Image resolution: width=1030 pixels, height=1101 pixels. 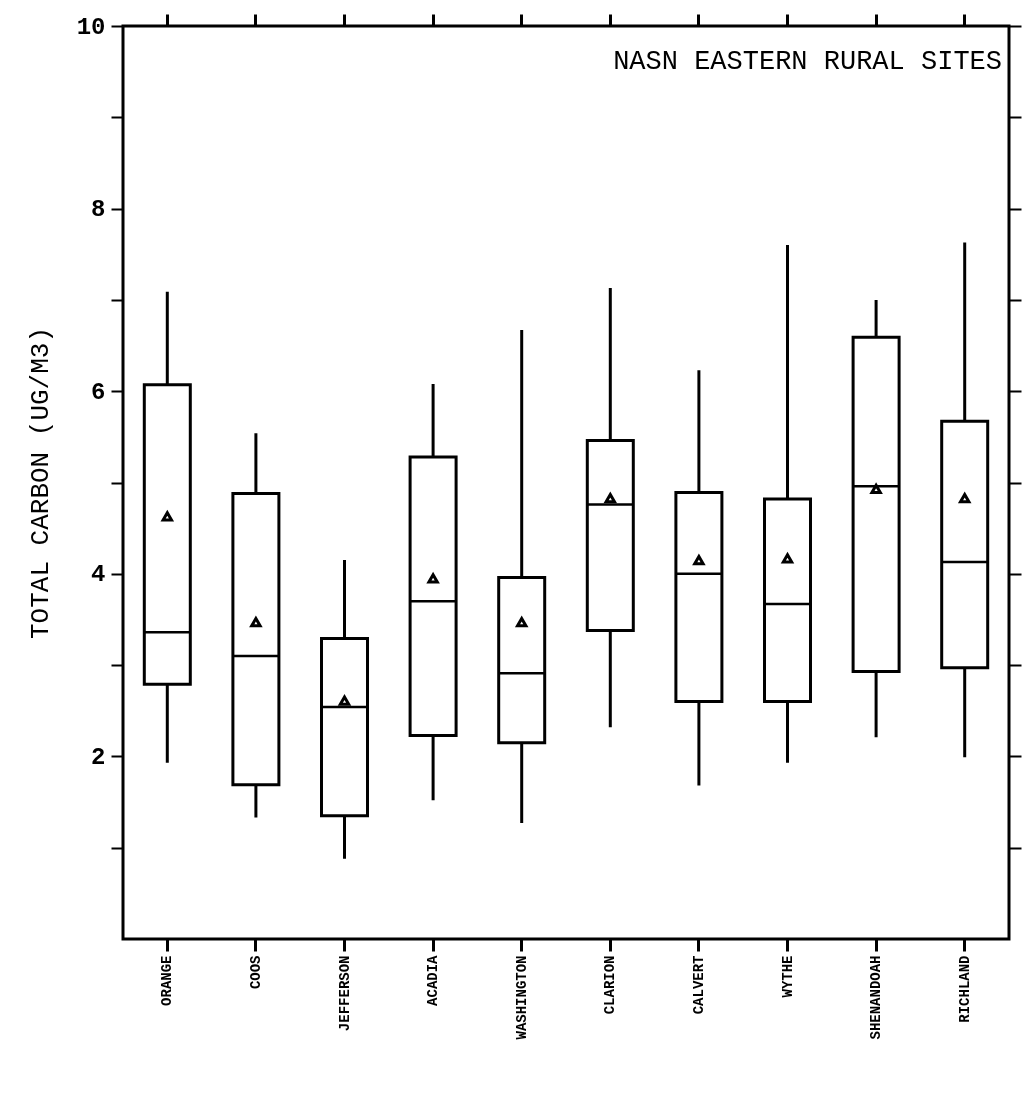 I want to click on x-tick-label: WASHINGTON, so click(x=521, y=997).